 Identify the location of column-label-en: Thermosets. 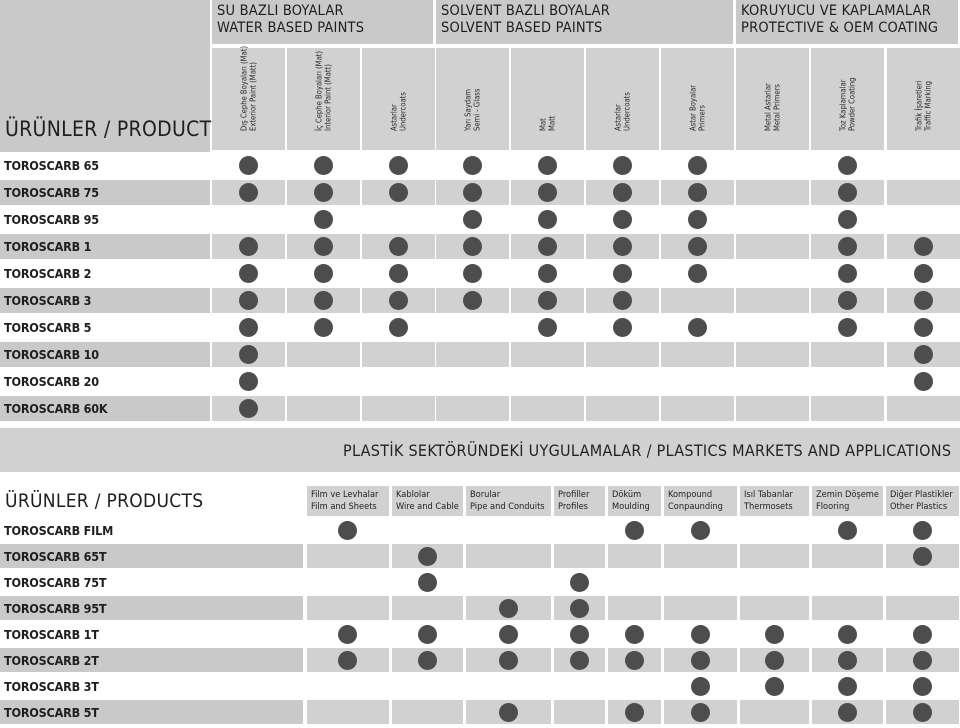
(768, 506).